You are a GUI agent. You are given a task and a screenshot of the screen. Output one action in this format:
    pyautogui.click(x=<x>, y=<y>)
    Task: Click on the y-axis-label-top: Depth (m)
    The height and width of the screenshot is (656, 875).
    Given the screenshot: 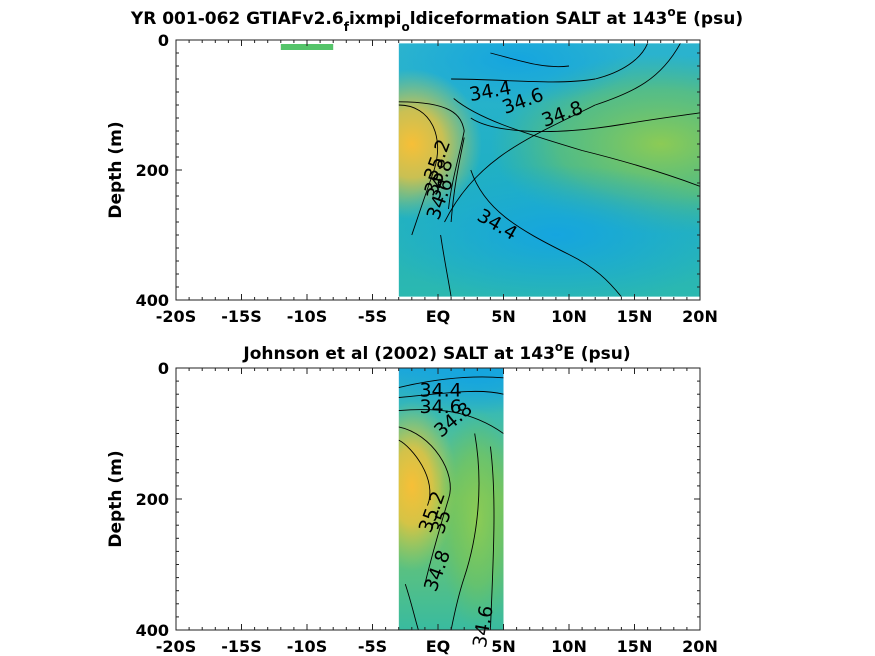 What is the action you would take?
    pyautogui.click(x=116, y=169)
    